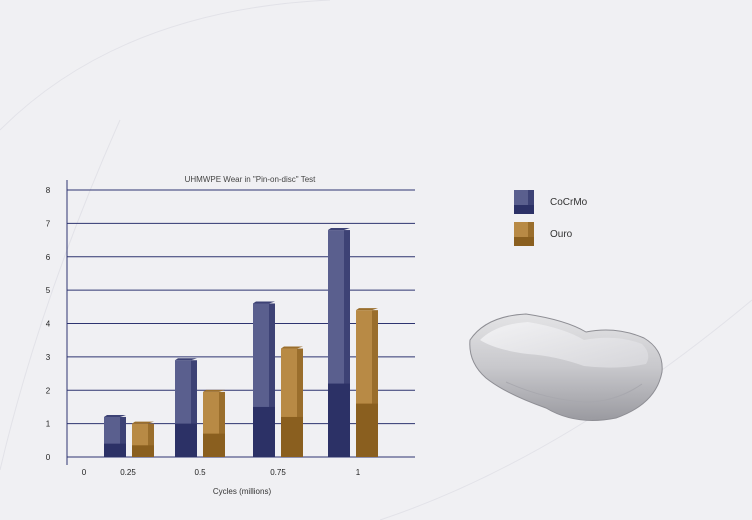 This screenshot has height=520, width=752. I want to click on implant-component-icon, so click(566, 367).